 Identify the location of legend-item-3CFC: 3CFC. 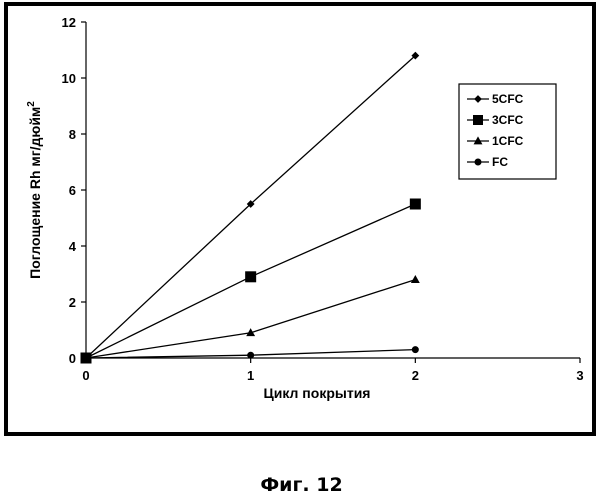
(495, 120).